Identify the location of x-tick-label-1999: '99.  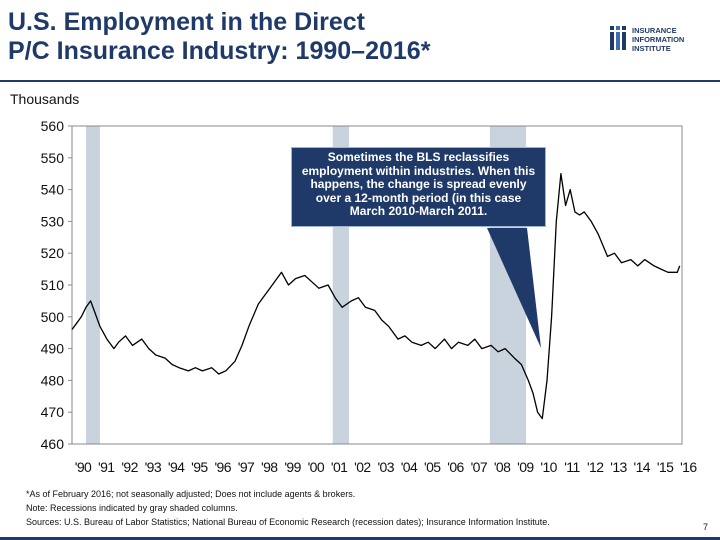
(292, 467).